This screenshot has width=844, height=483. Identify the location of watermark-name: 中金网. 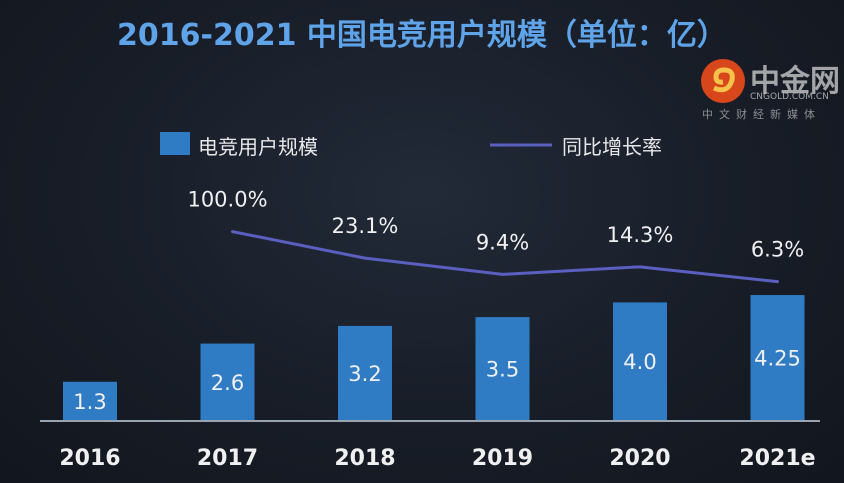
(795, 81).